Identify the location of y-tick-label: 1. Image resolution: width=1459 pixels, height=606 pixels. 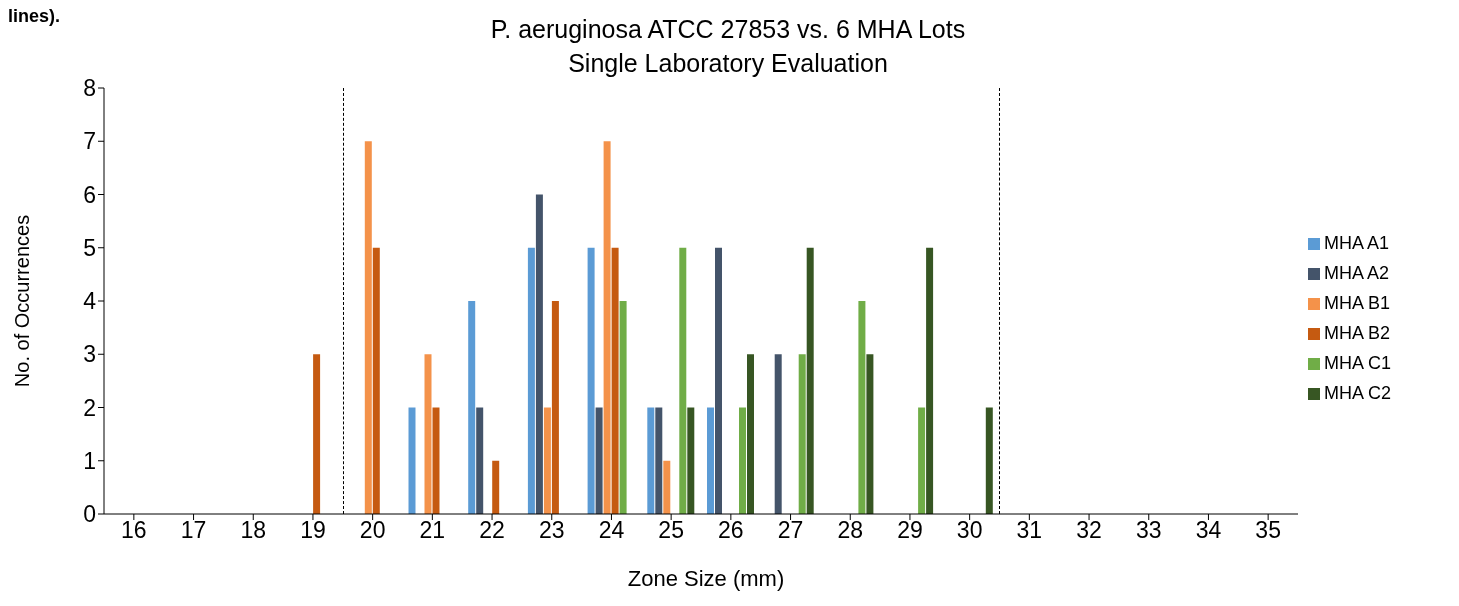
(89, 460).